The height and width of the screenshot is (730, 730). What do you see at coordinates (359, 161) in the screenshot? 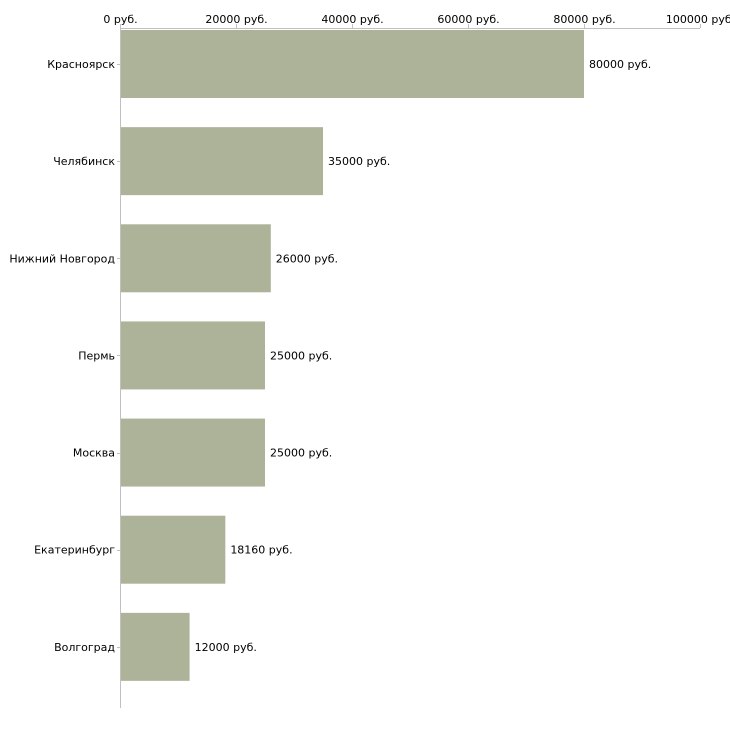
I see `data-label: 35000 руб.` at bounding box center [359, 161].